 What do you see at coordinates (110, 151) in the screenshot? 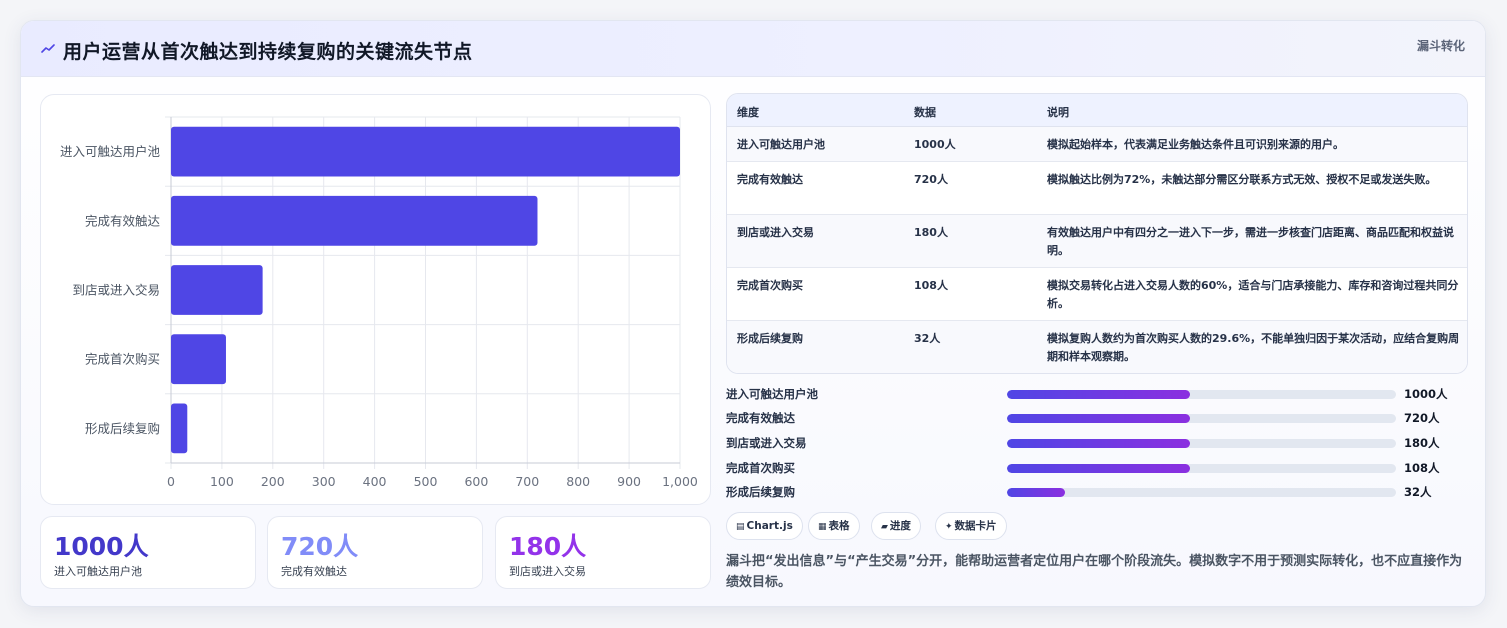
I see `category-label: 进入可触达用户池` at bounding box center [110, 151].